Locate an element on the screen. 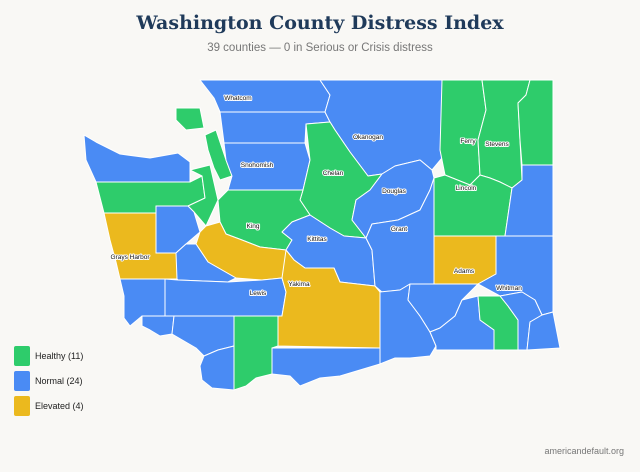 Image resolution: width=640 pixels, height=472 pixels. legend: Healthy (11) Normal (24) Elevated (4) is located at coordinates (49, 380).